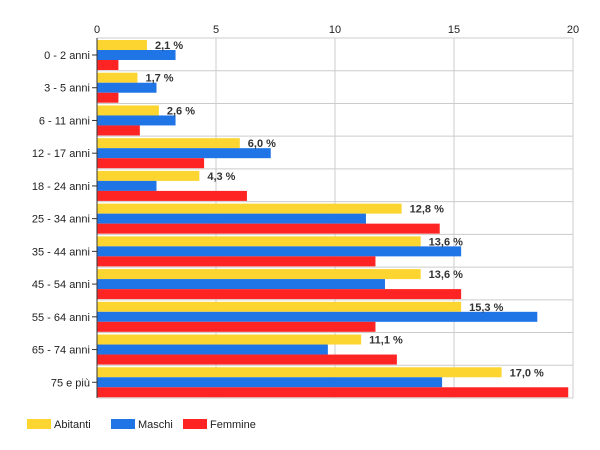 This screenshot has width=600, height=450. I want to click on data-label: 6,0 %, so click(262, 144).